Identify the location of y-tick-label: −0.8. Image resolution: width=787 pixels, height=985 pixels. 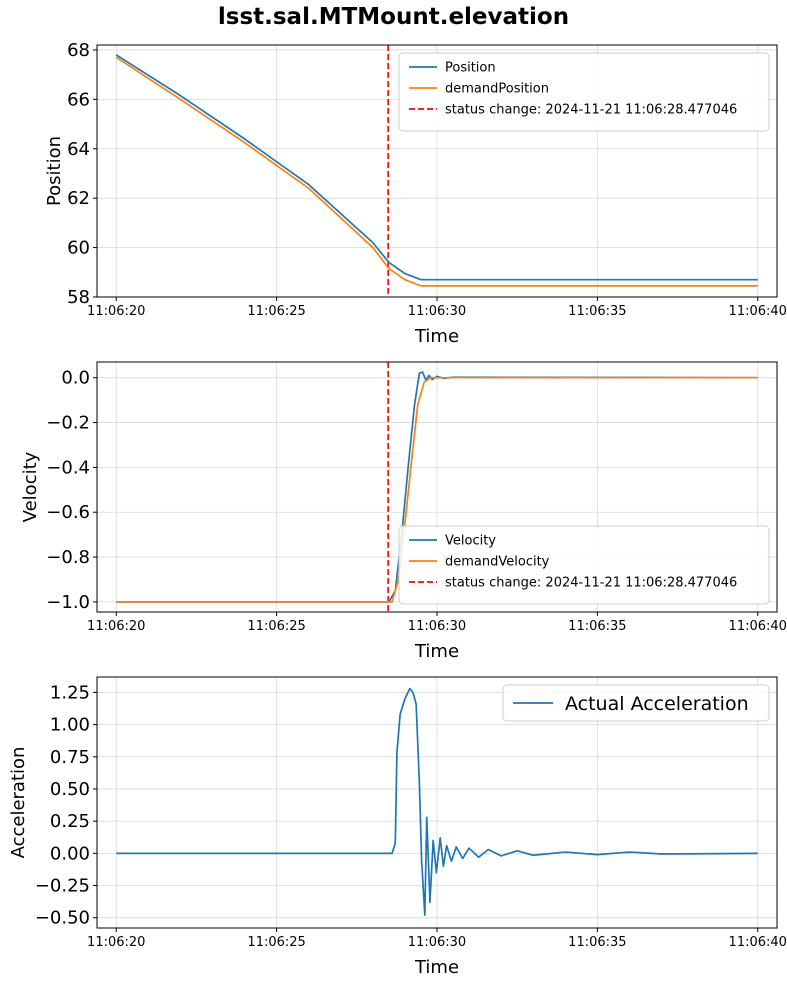
(68, 557).